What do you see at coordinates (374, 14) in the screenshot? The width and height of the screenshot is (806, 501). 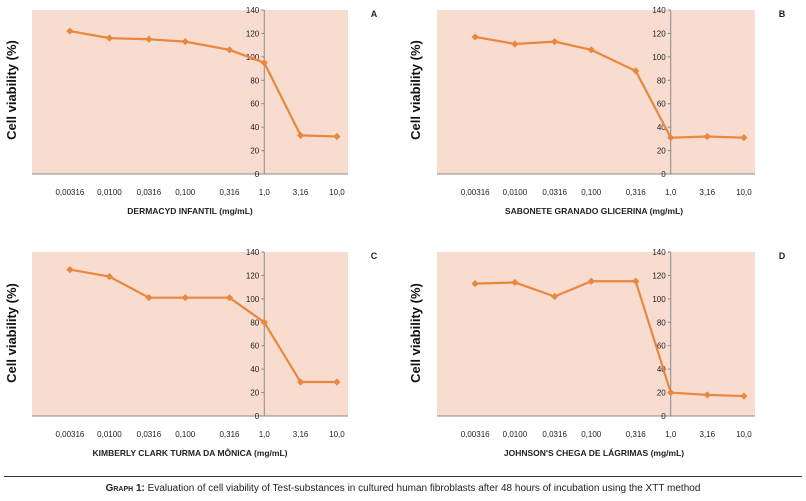 I see `panel-letter: A` at bounding box center [374, 14].